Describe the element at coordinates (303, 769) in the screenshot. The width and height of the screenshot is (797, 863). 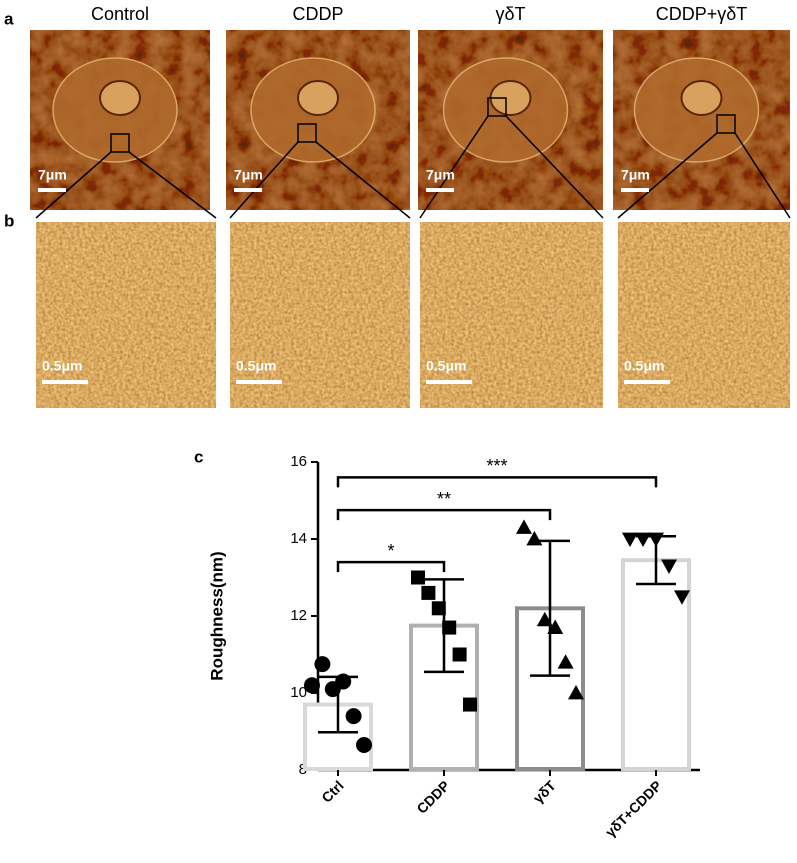
I see `y-tick-label: 8` at that location.